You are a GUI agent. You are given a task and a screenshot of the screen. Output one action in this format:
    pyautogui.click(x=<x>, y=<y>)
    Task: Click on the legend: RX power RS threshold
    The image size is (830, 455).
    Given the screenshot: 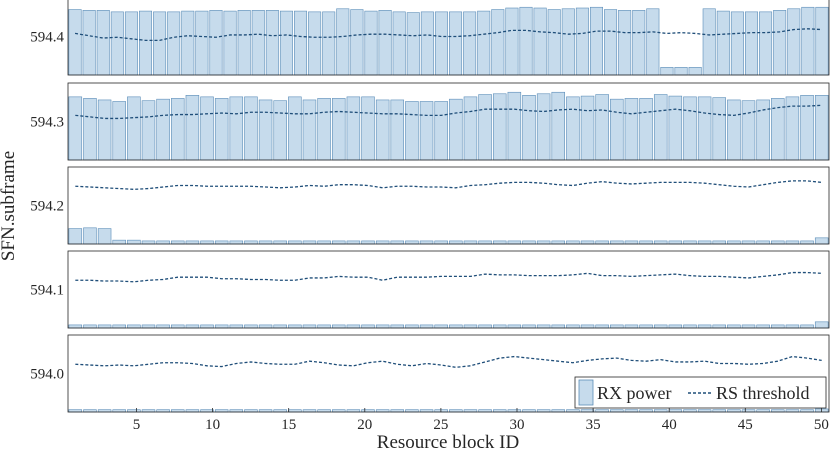 What is the action you would take?
    pyautogui.click(x=700, y=392)
    